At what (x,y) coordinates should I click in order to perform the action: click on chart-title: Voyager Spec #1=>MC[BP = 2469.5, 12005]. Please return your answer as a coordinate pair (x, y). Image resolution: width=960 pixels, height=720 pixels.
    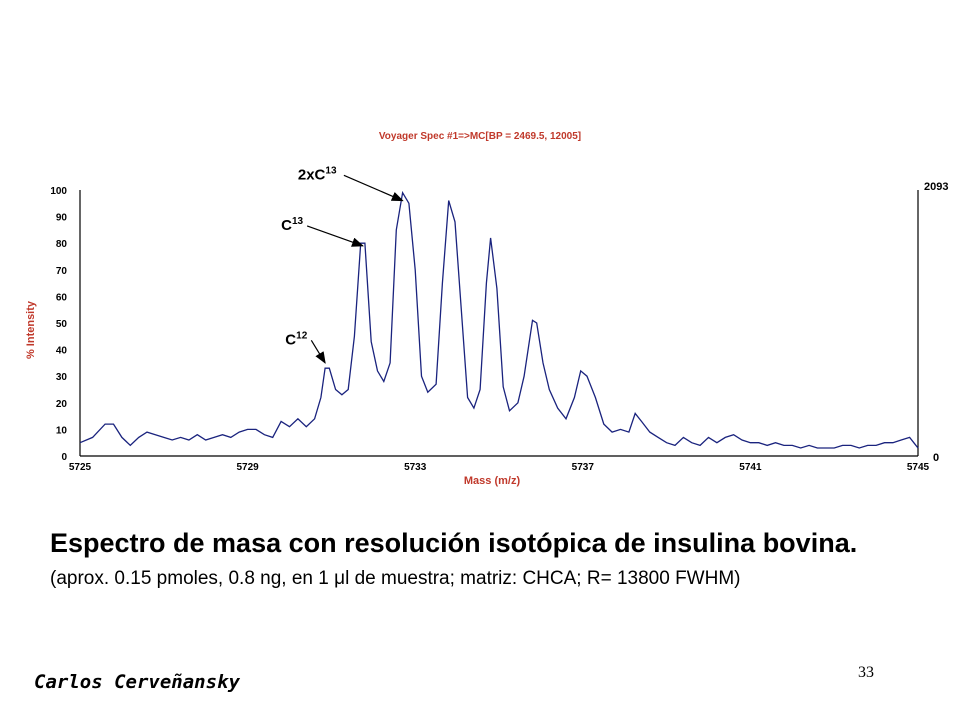
    Looking at the image, I should click on (480, 136).